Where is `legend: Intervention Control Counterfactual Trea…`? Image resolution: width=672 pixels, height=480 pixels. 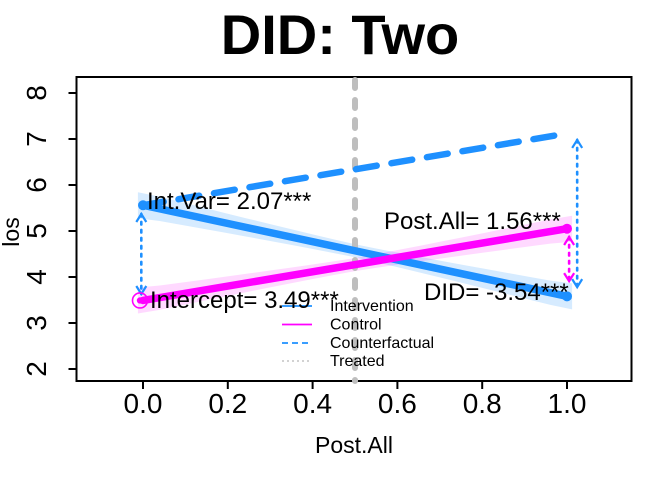 legend: Intervention Control Counterfactual Trea… is located at coordinates (382, 334).